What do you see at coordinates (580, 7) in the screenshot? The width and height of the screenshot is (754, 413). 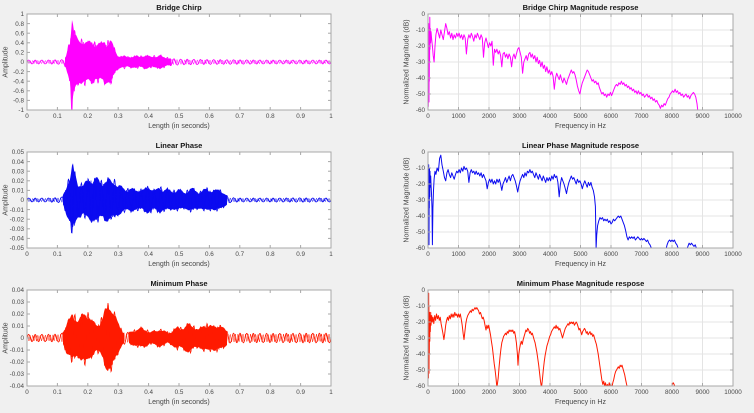 I see `plot-title: Bridge Chirp Magnitude respose` at bounding box center [580, 7].